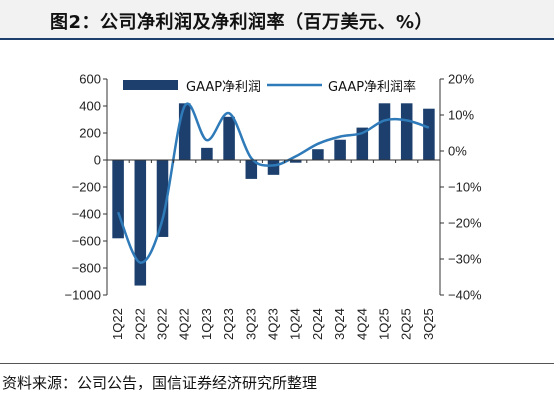  What do you see at coordinates (86, 241) in the screenshot?
I see `left-tick-label: −600` at bounding box center [86, 241].